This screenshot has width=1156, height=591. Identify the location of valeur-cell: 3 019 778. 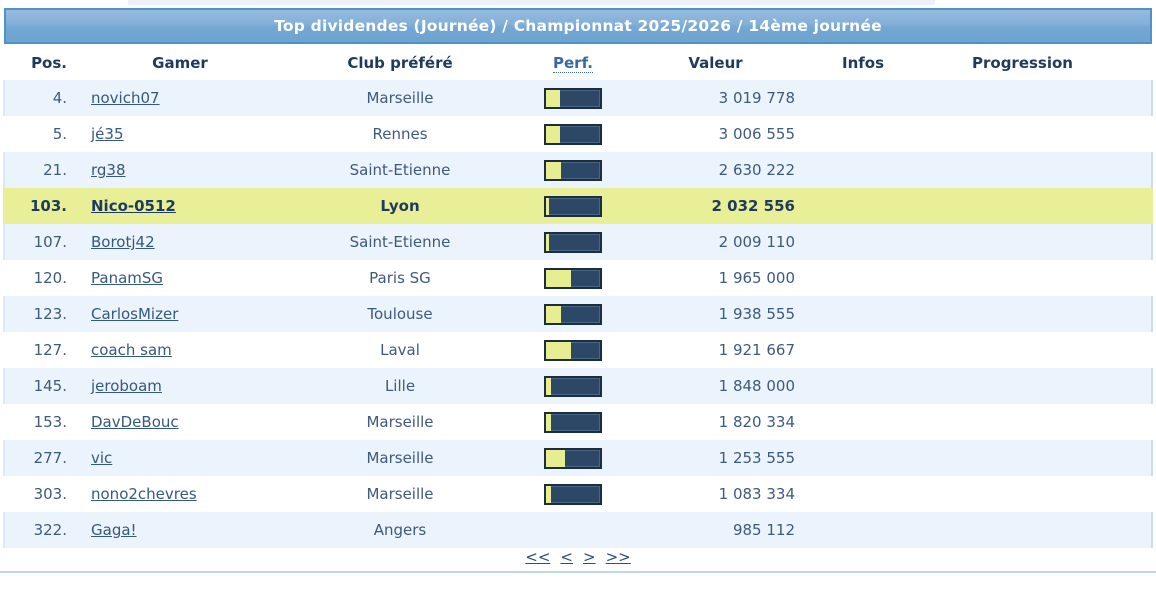
(756, 98).